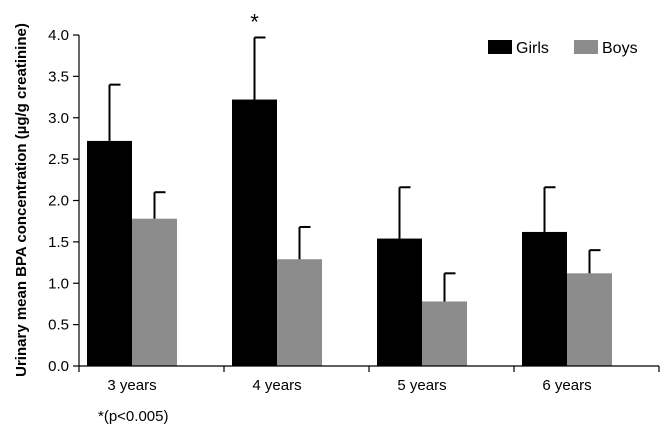 This screenshot has width=671, height=430. I want to click on bar-girls-3-years, so click(109, 253).